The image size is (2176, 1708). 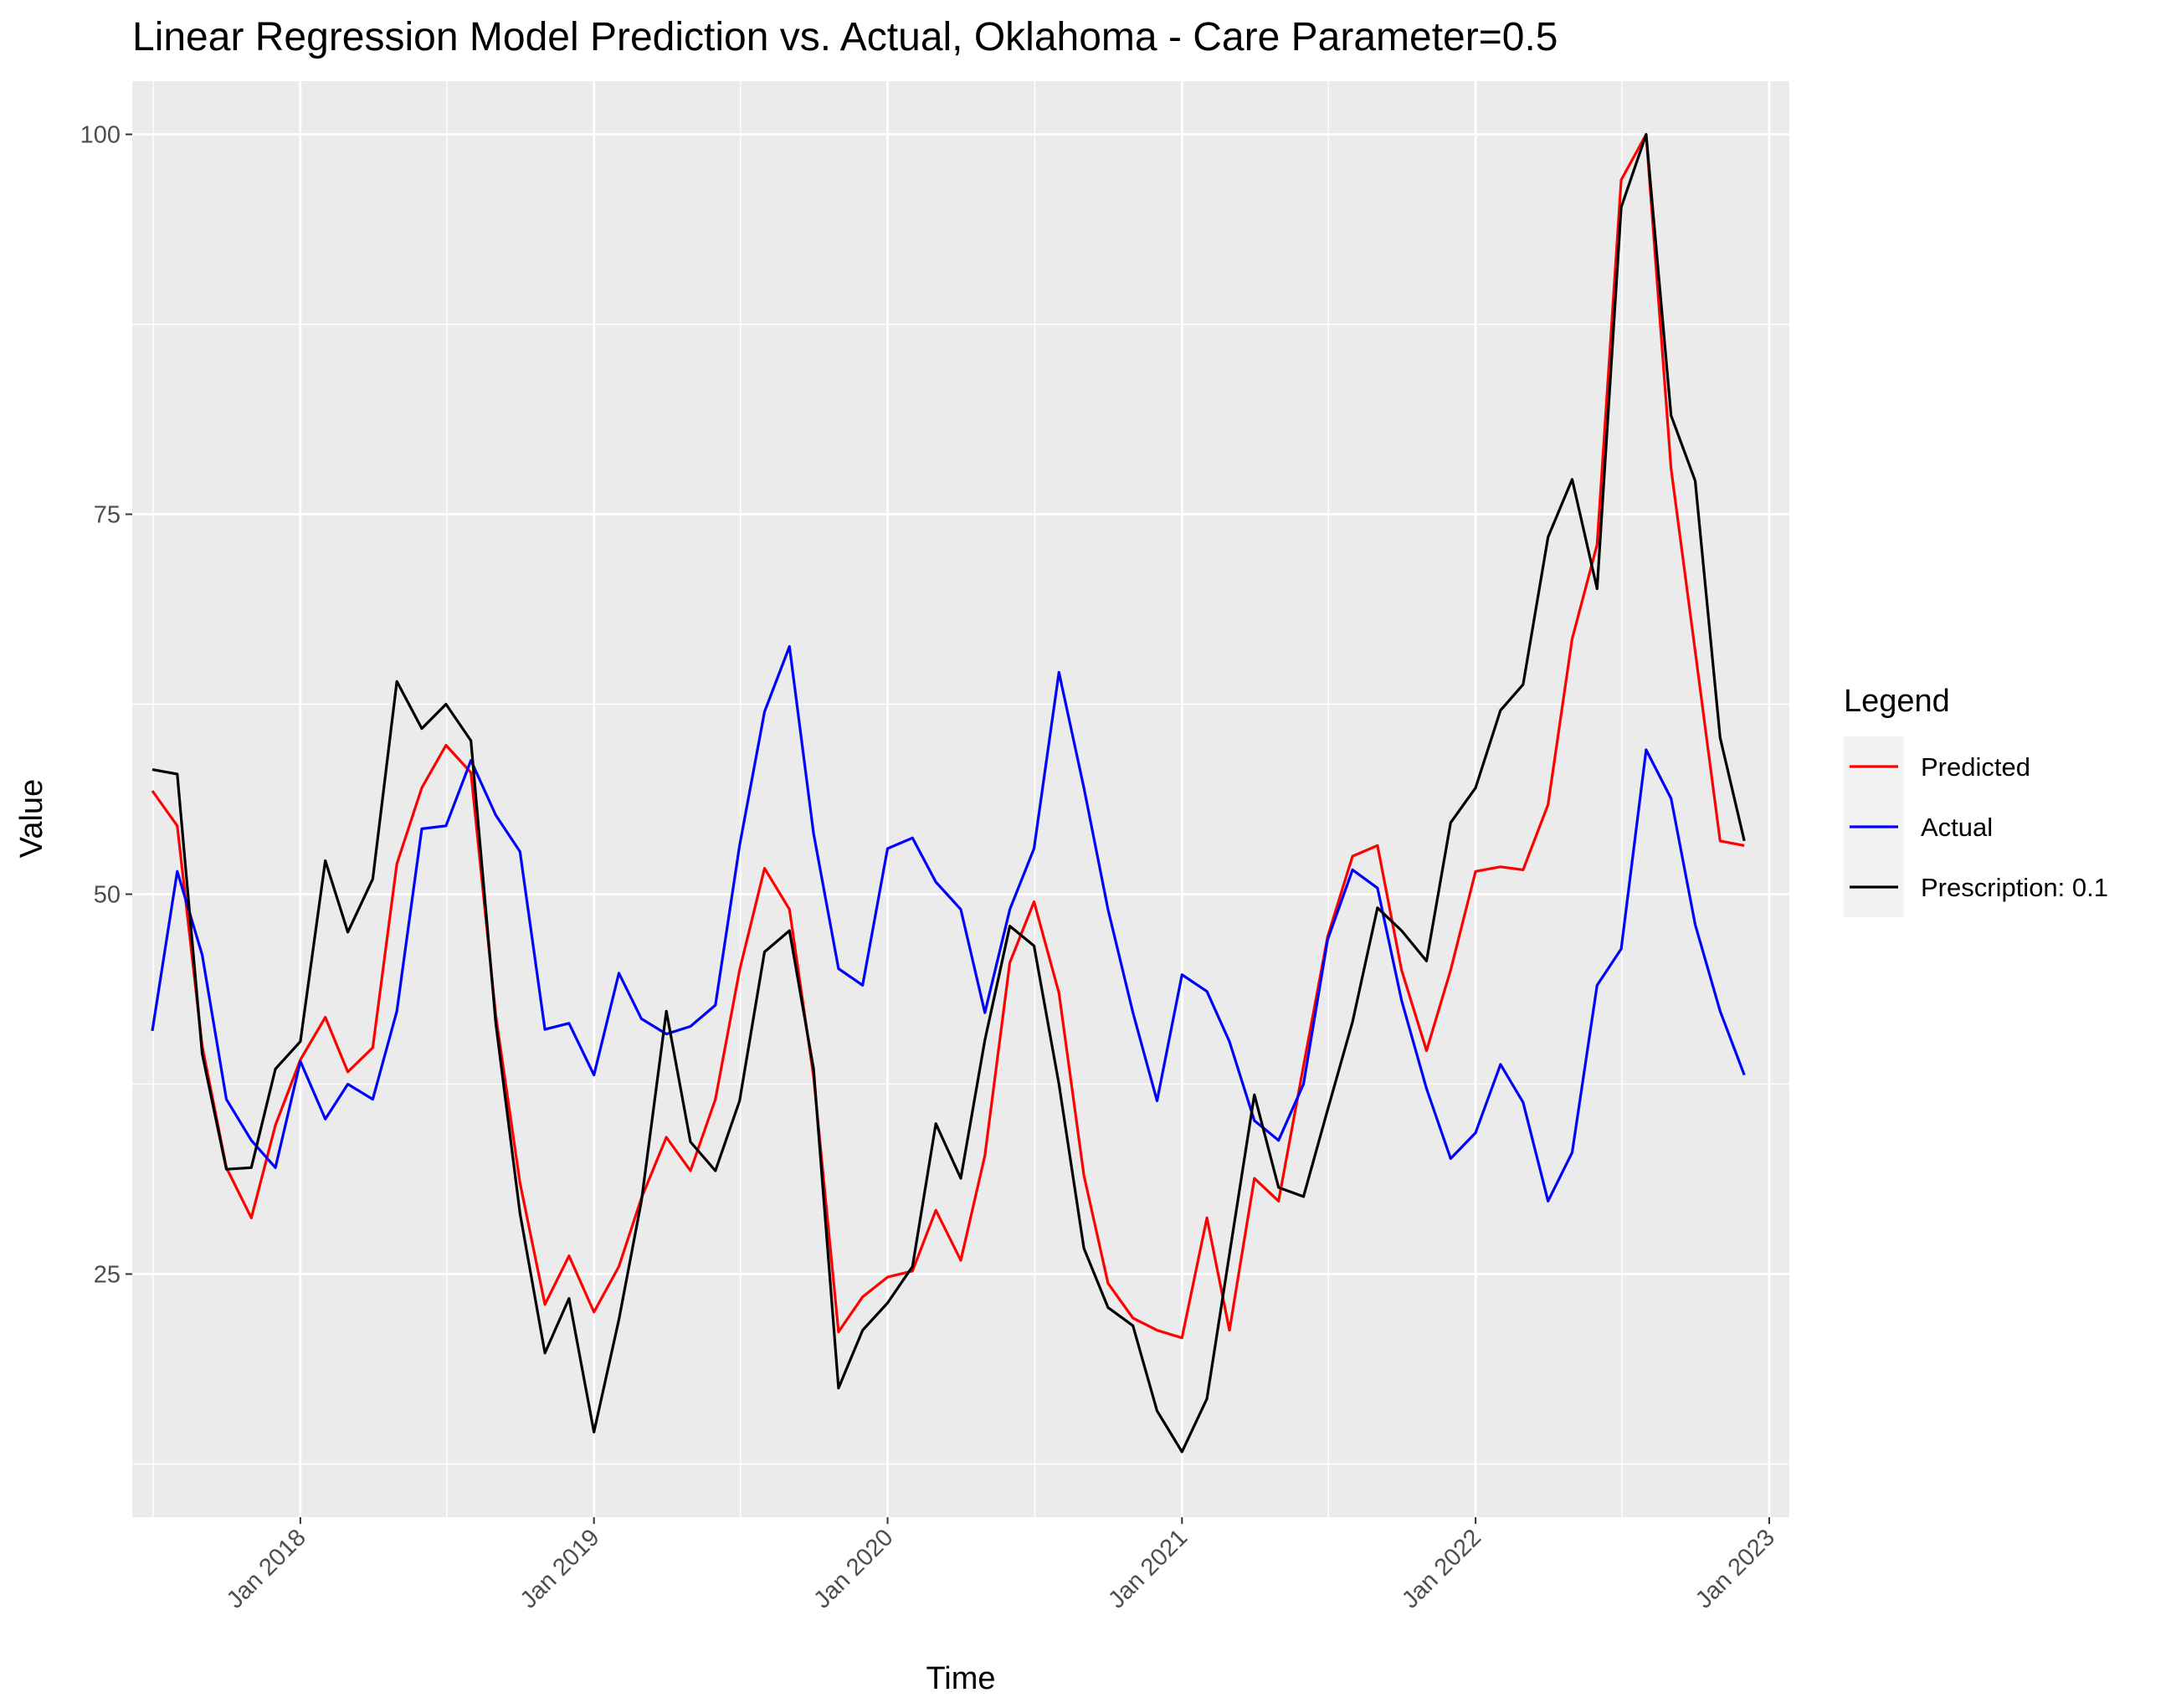 I want to click on x-tick-label: Jan 2018, so click(x=266, y=1568).